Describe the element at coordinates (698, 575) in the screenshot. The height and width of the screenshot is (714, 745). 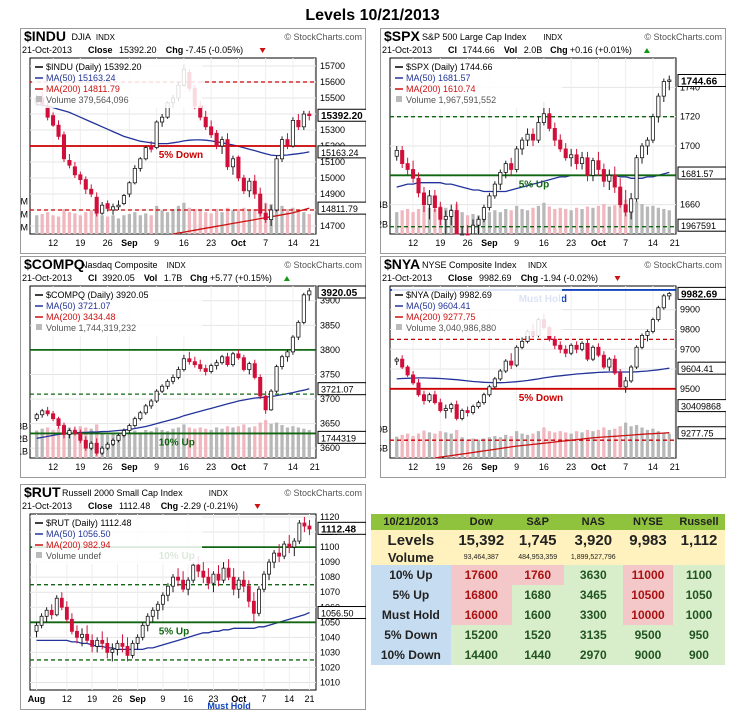
I see `table-cell: 1100` at that location.